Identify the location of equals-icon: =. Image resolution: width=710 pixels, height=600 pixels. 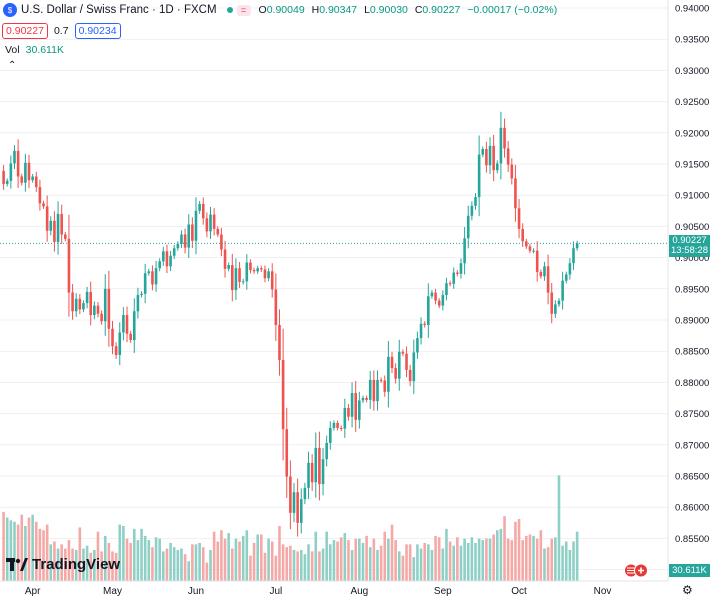
(243, 10).